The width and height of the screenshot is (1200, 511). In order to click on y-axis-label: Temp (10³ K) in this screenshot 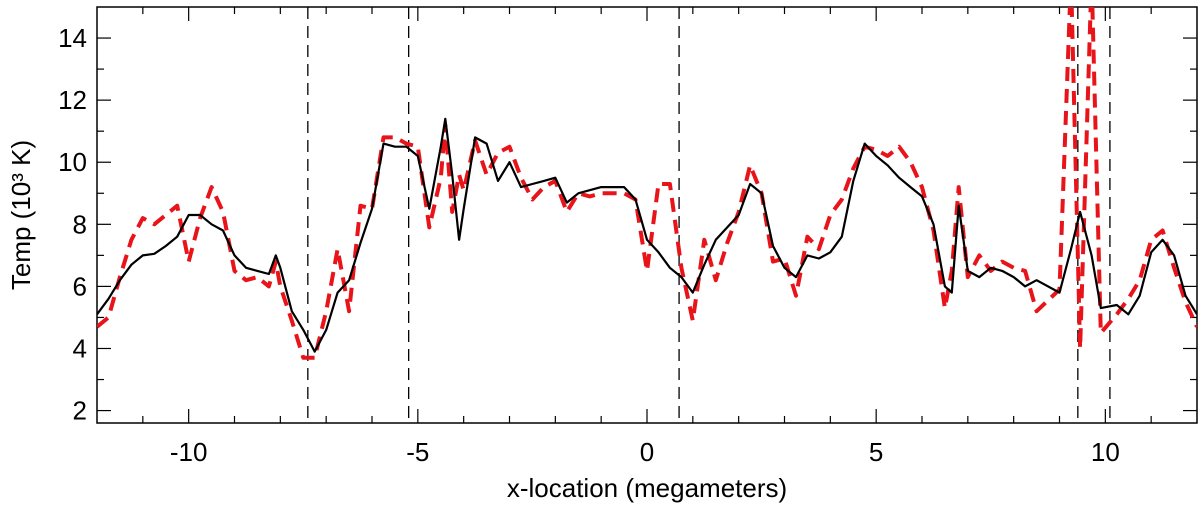, I will do `click(21, 215)`.